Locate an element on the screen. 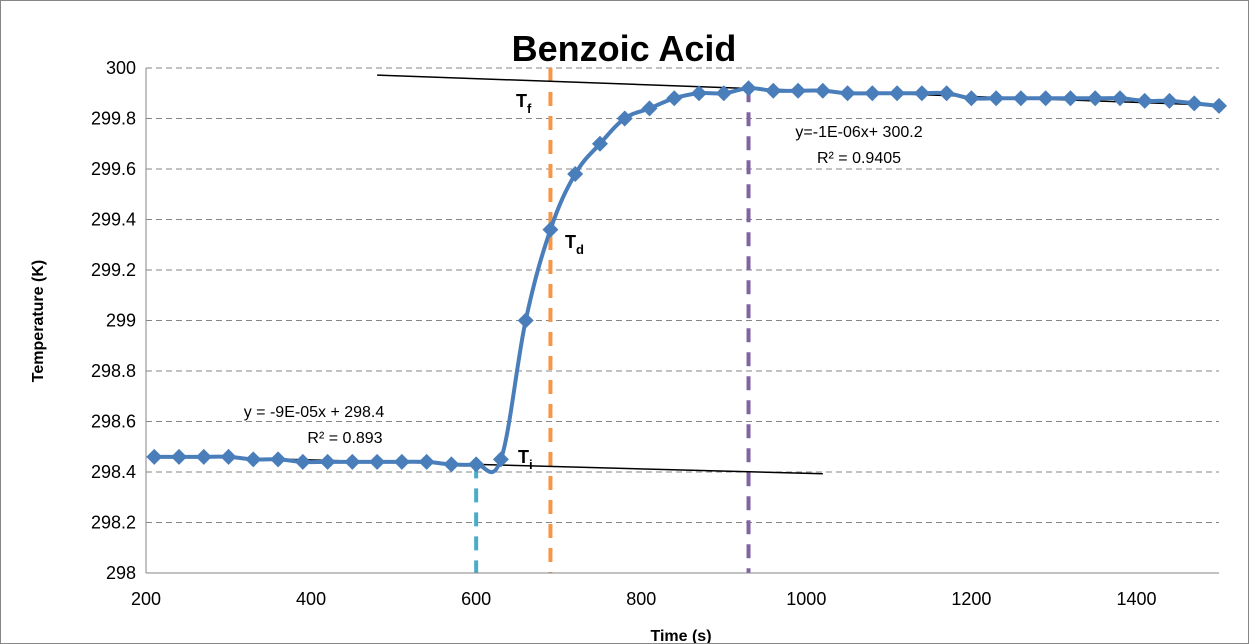  chart-title: Benzoic Acid is located at coordinates (624, 48).